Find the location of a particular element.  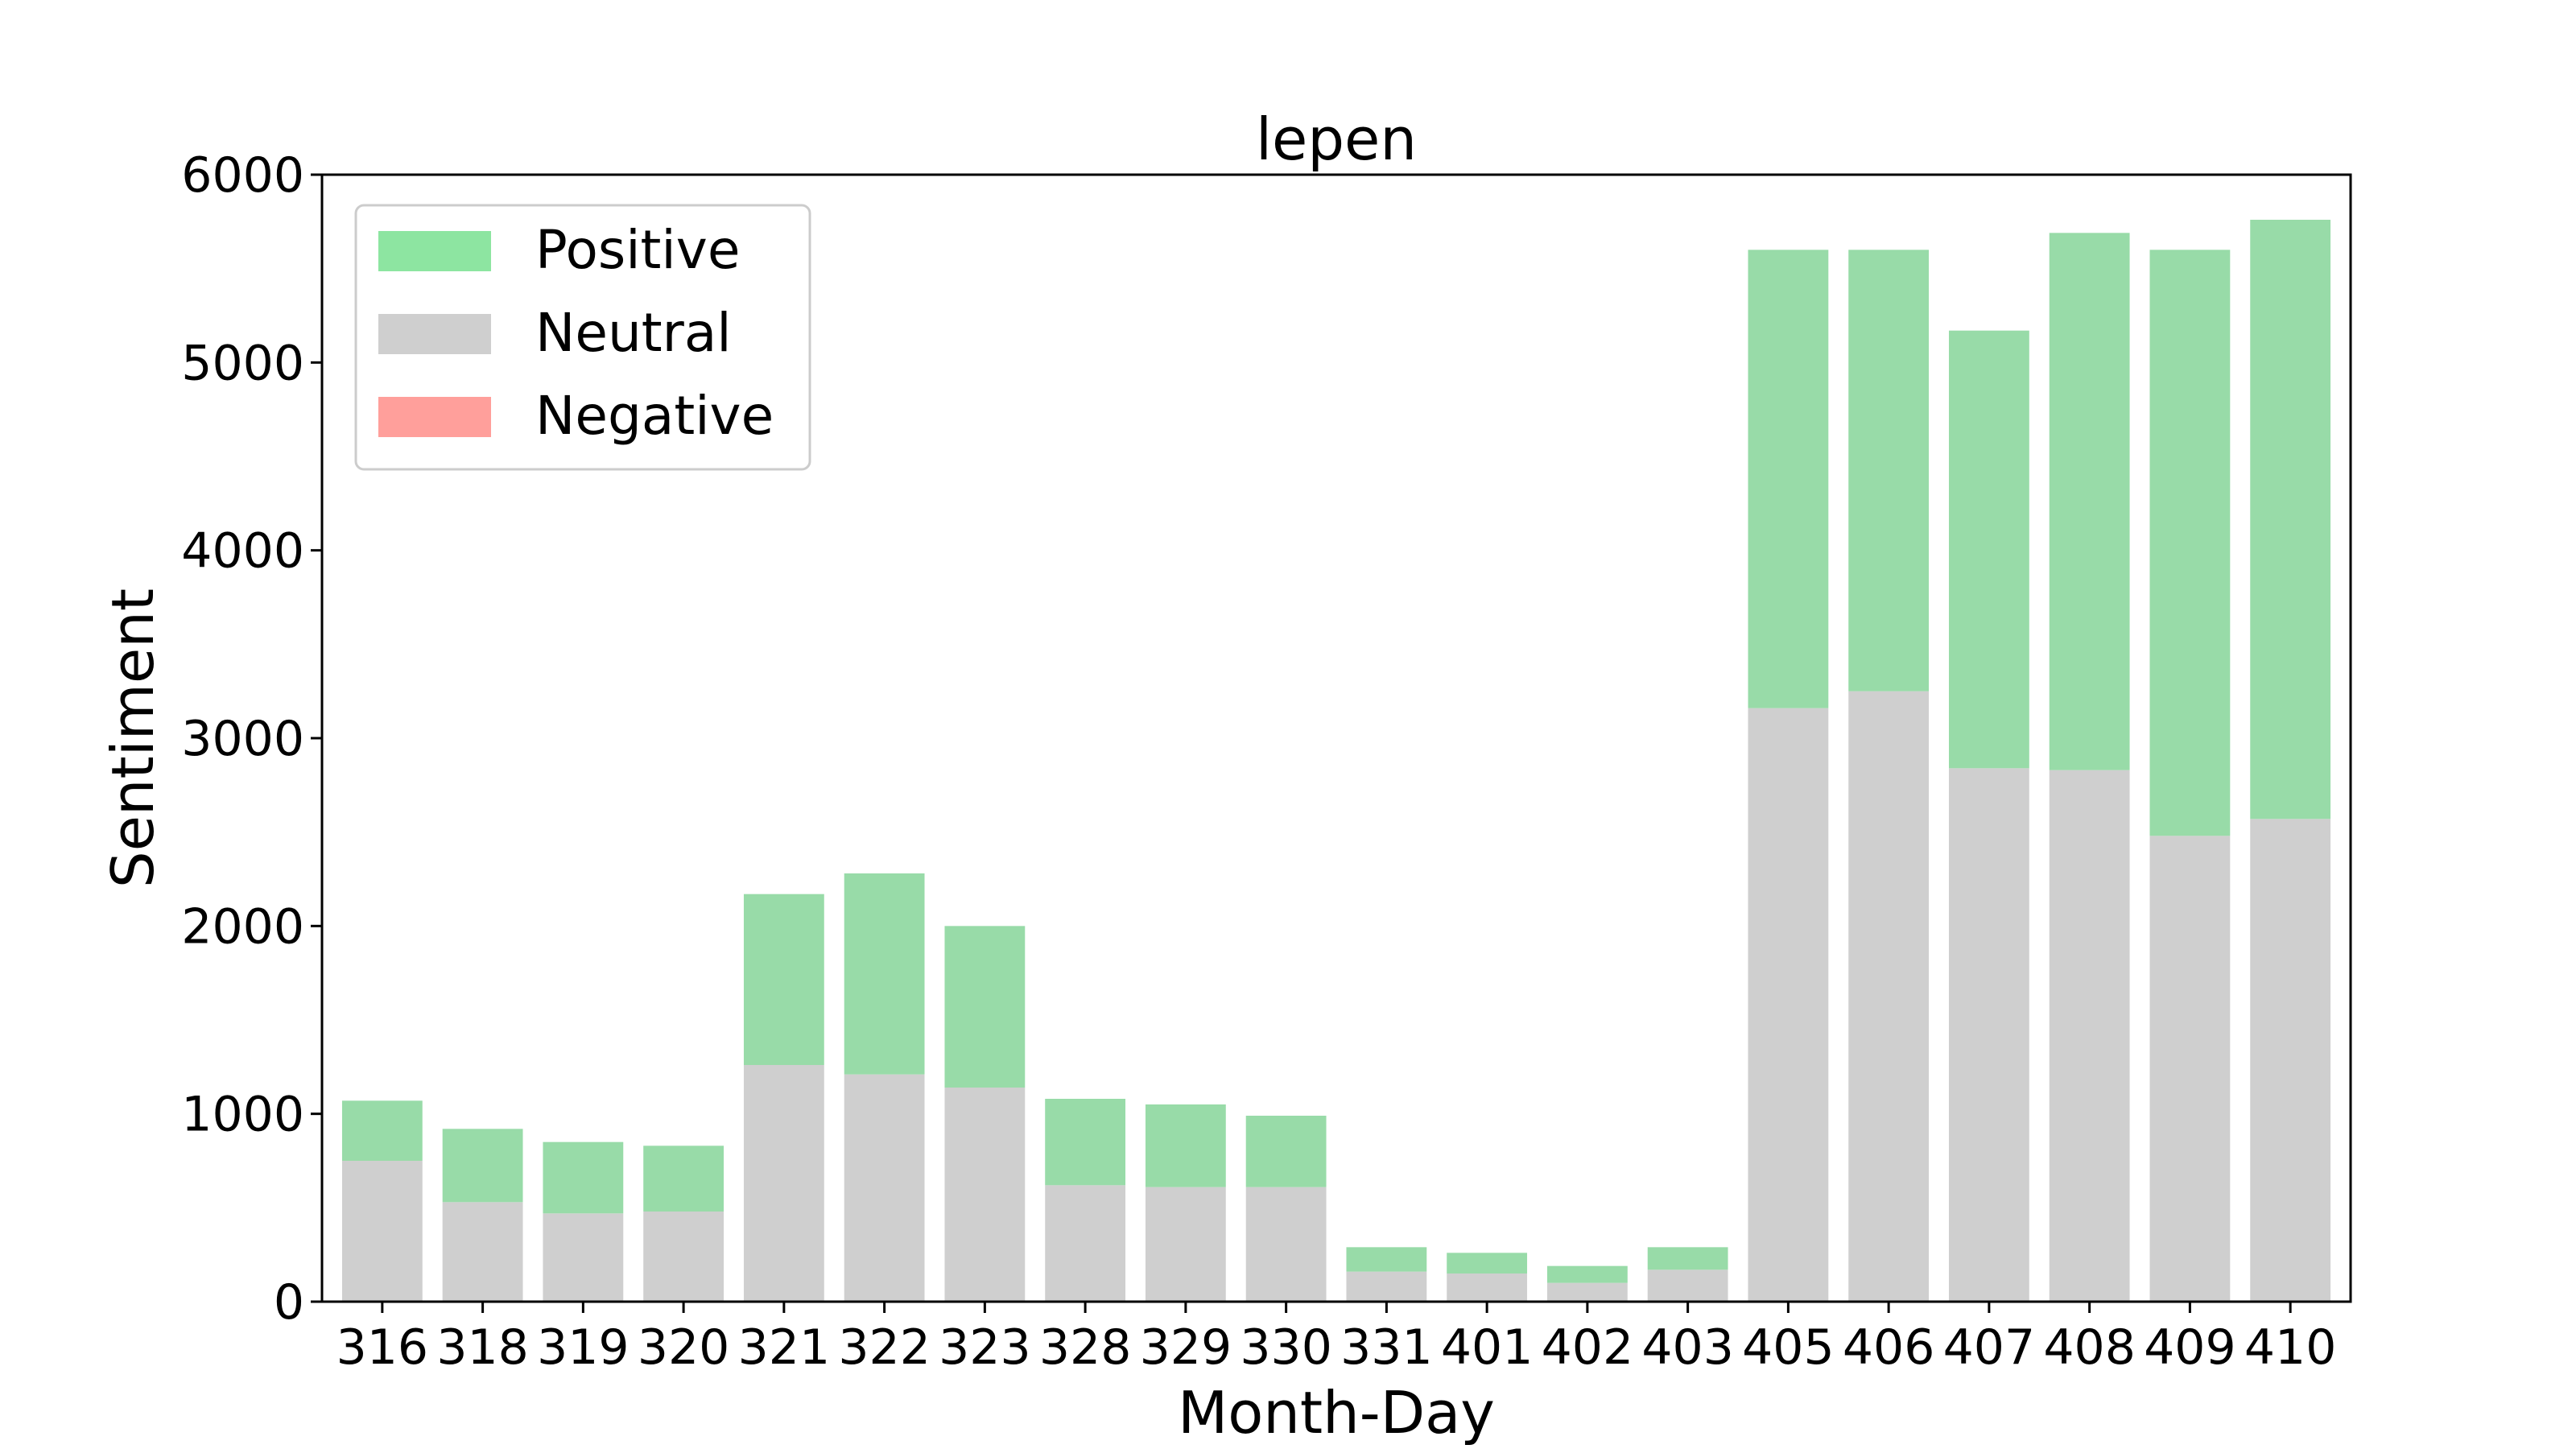

x-tick-label: 323 is located at coordinates (985, 1348).